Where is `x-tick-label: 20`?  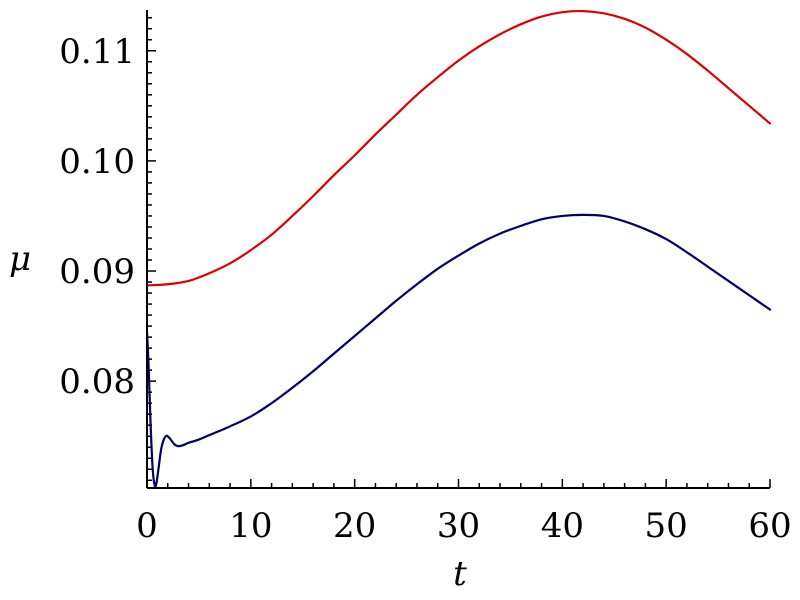
x-tick-label: 20 is located at coordinates (354, 526).